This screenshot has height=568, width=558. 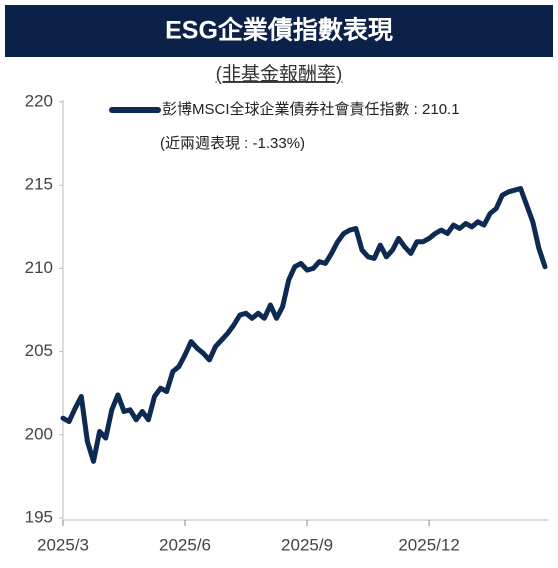 I want to click on y-tick-label: 215, so click(x=39, y=184).